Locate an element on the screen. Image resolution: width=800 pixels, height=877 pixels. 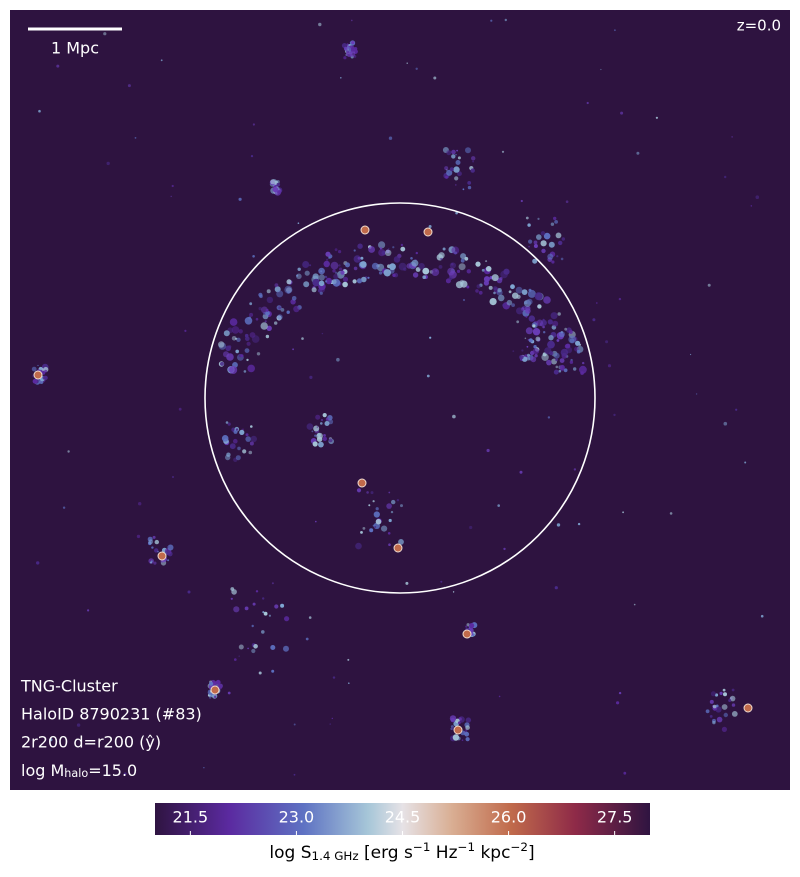
label-sup: −1 is located at coordinates (467, 847).